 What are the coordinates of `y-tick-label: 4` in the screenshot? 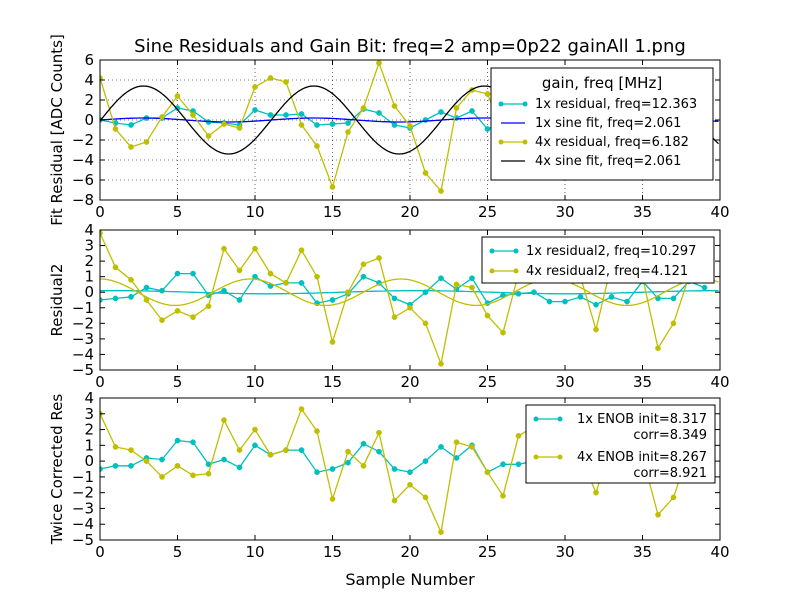 It's located at (89, 80).